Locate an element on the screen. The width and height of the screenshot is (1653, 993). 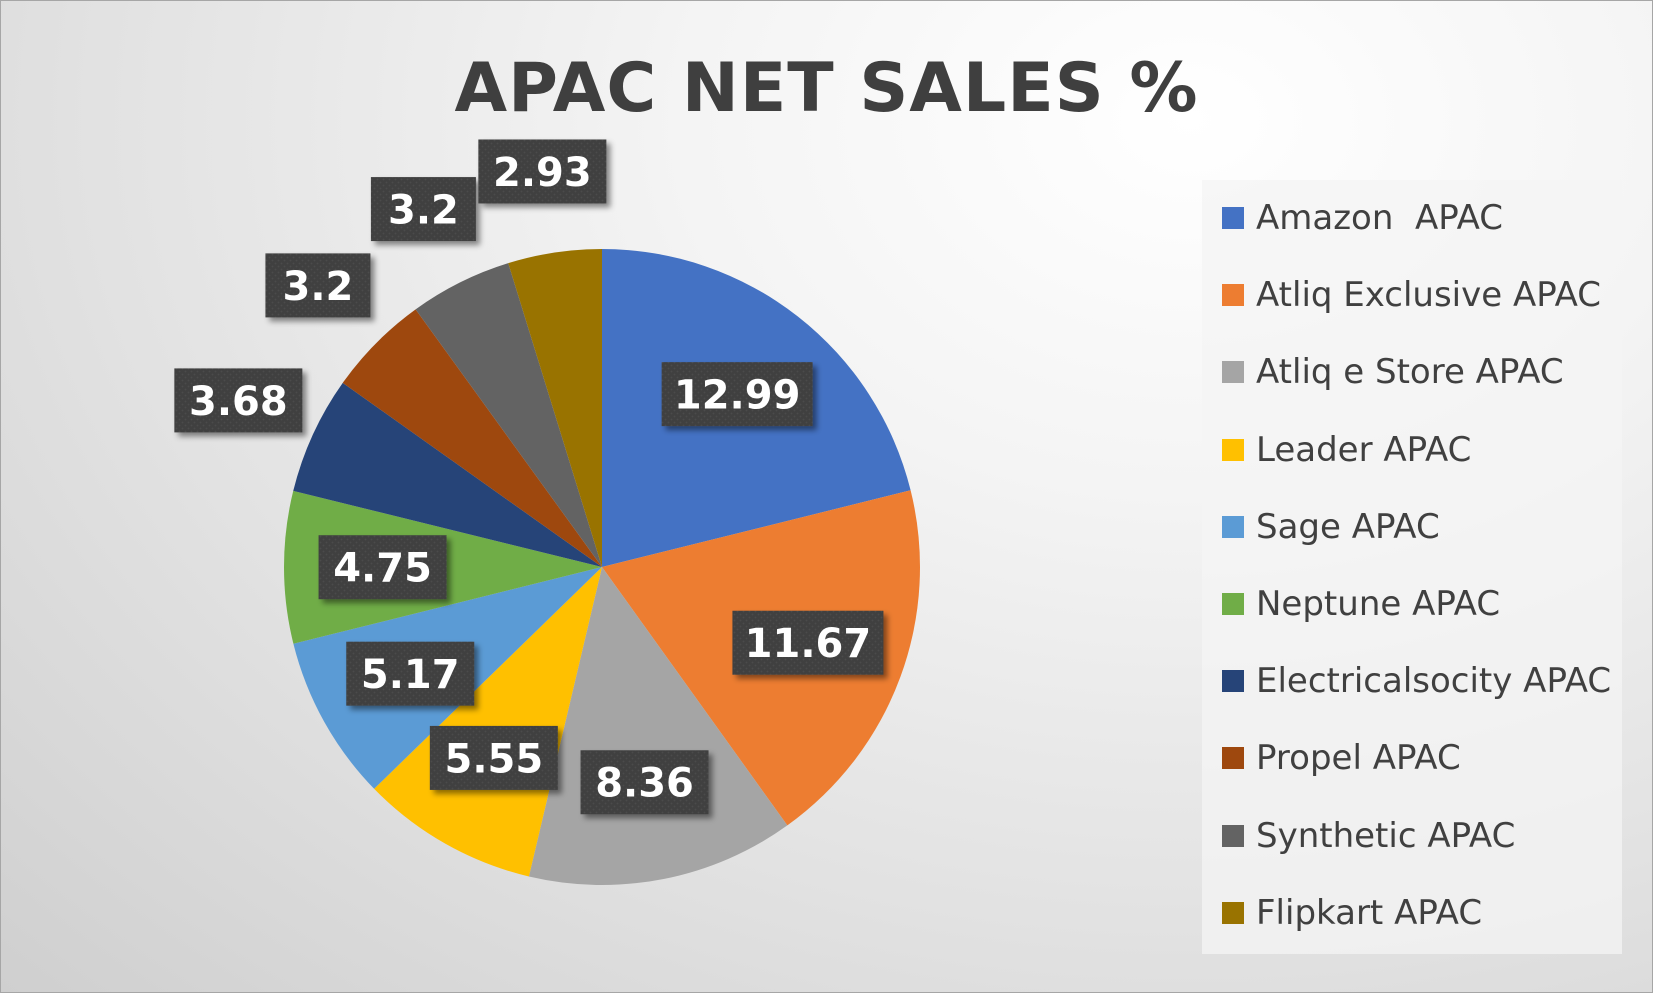
legend-label: Leader APAC is located at coordinates (1364, 449).